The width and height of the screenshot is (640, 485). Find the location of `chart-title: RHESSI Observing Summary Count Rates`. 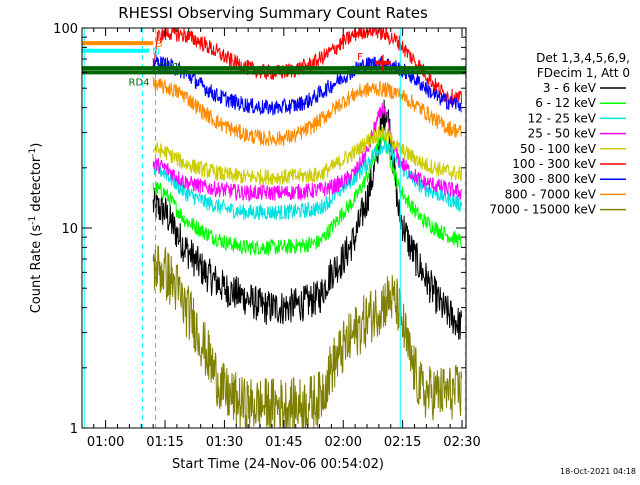

chart-title: RHESSI Observing Summary Count Rates is located at coordinates (273, 13).